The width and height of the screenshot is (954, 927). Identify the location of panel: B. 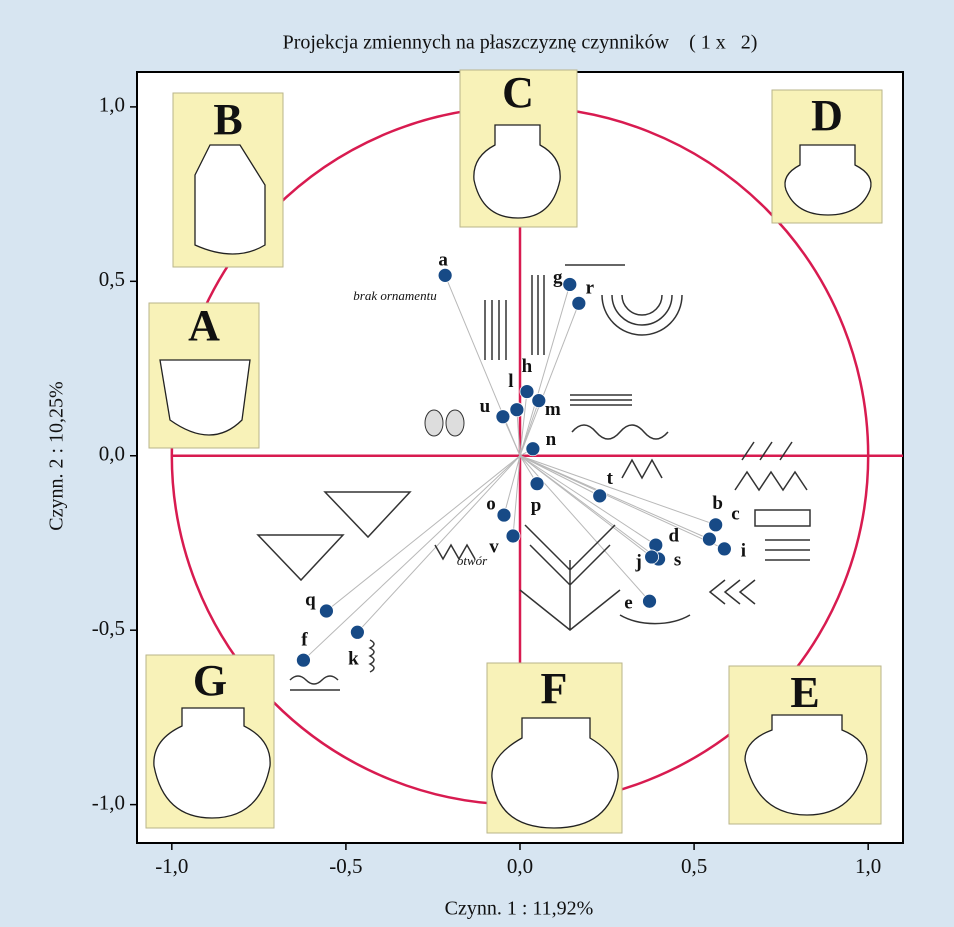
(228, 180).